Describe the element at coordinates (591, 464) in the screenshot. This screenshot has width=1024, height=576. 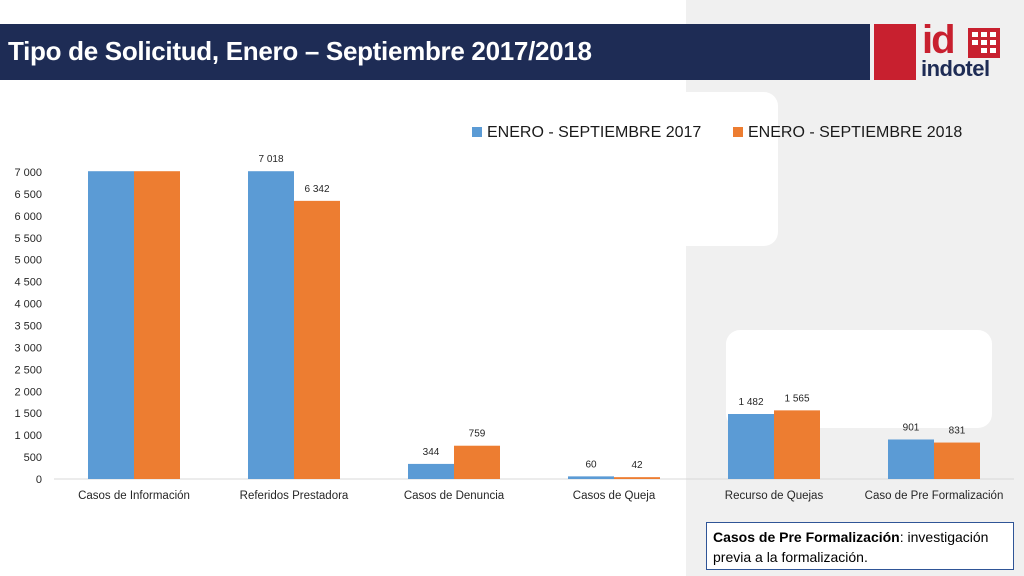
I see `data-label: 60` at that location.